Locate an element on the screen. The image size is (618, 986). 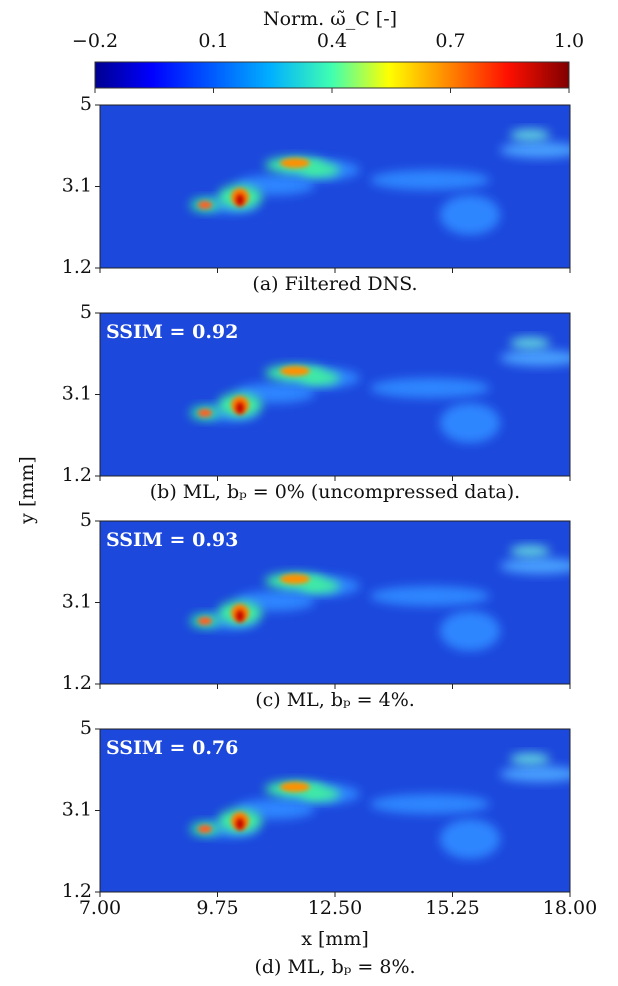
caption: (c) ML, bₚ = 4%. is located at coordinates (335, 700).